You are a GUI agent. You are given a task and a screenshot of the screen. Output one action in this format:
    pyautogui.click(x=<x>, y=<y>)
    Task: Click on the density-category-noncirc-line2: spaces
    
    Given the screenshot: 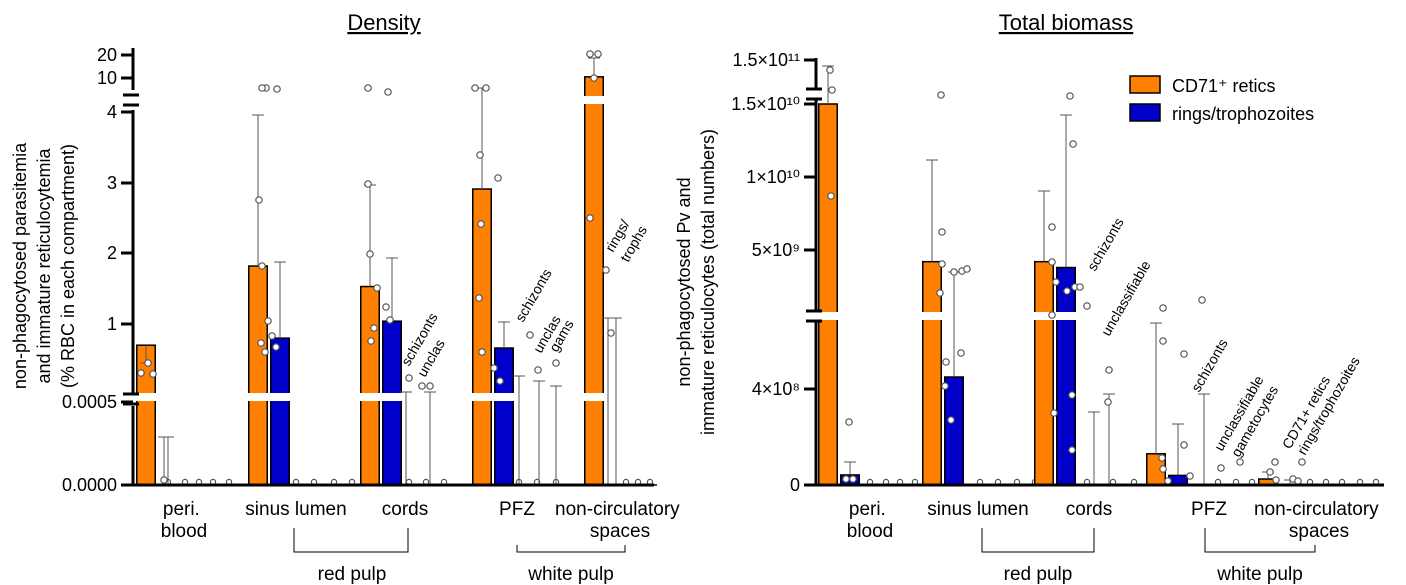 What is the action you would take?
    pyautogui.click(x=620, y=531)
    